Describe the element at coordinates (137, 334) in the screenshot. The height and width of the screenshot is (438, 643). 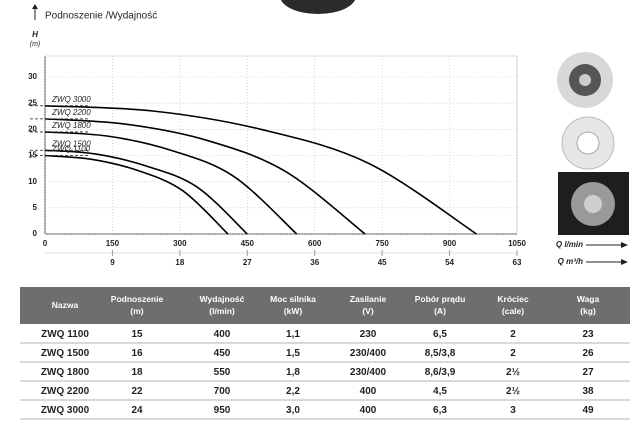
I see `table-cell: 15` at that location.